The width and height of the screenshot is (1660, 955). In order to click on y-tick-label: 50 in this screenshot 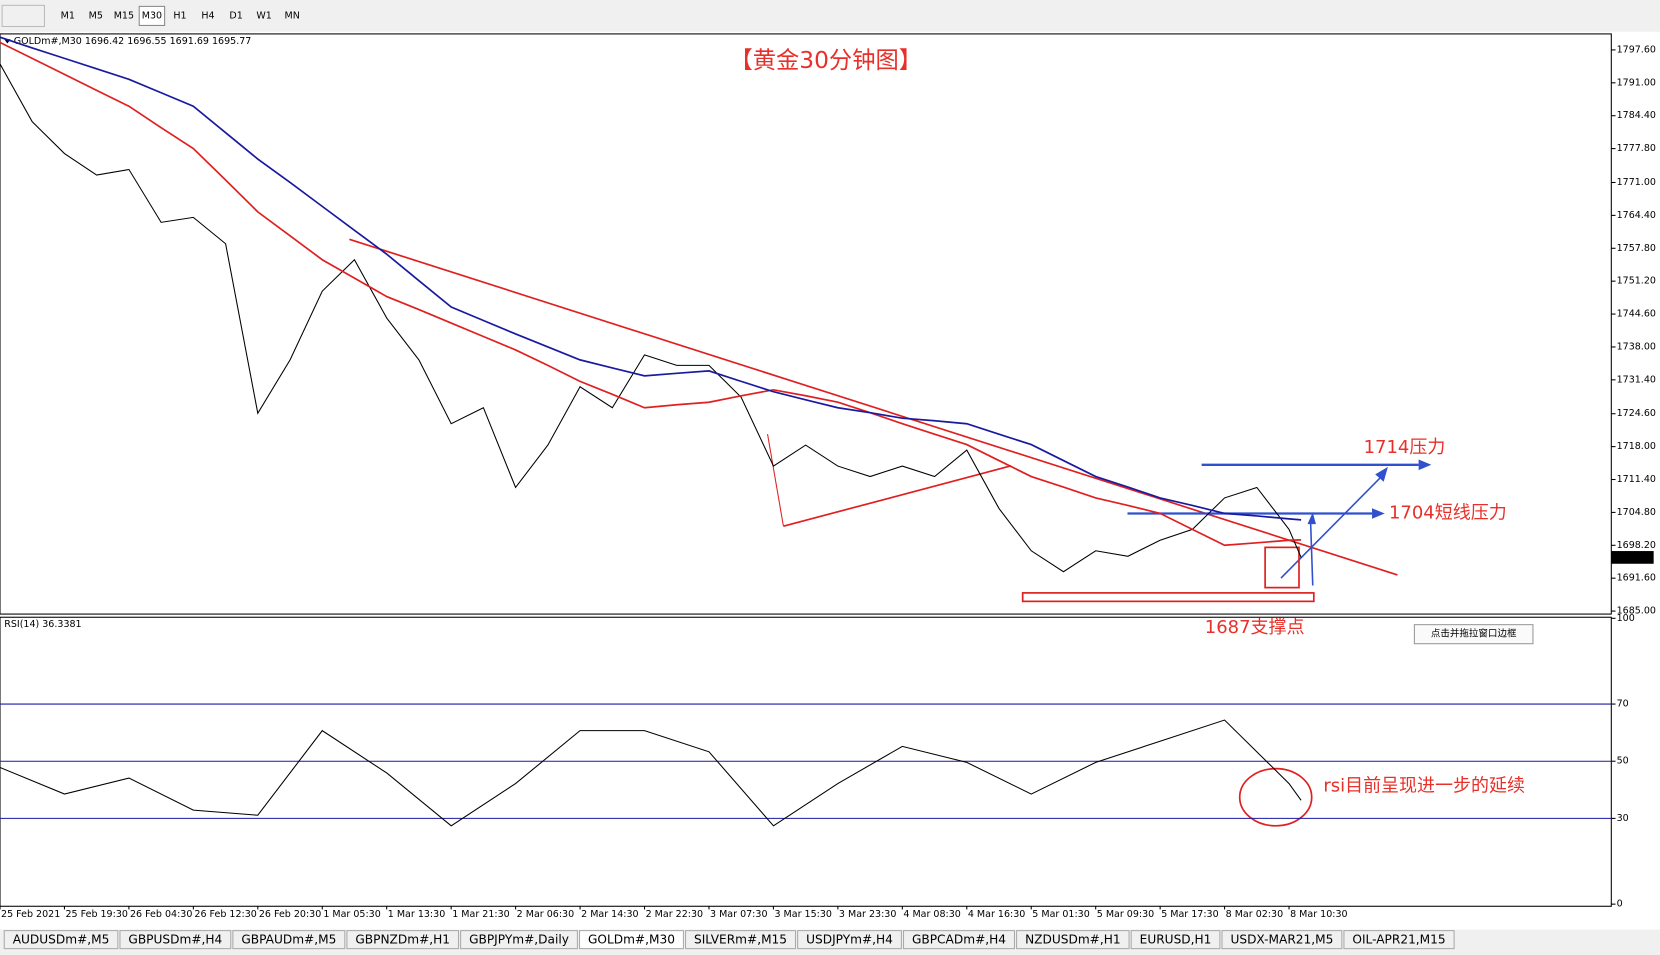, I will do `click(1623, 761)`.